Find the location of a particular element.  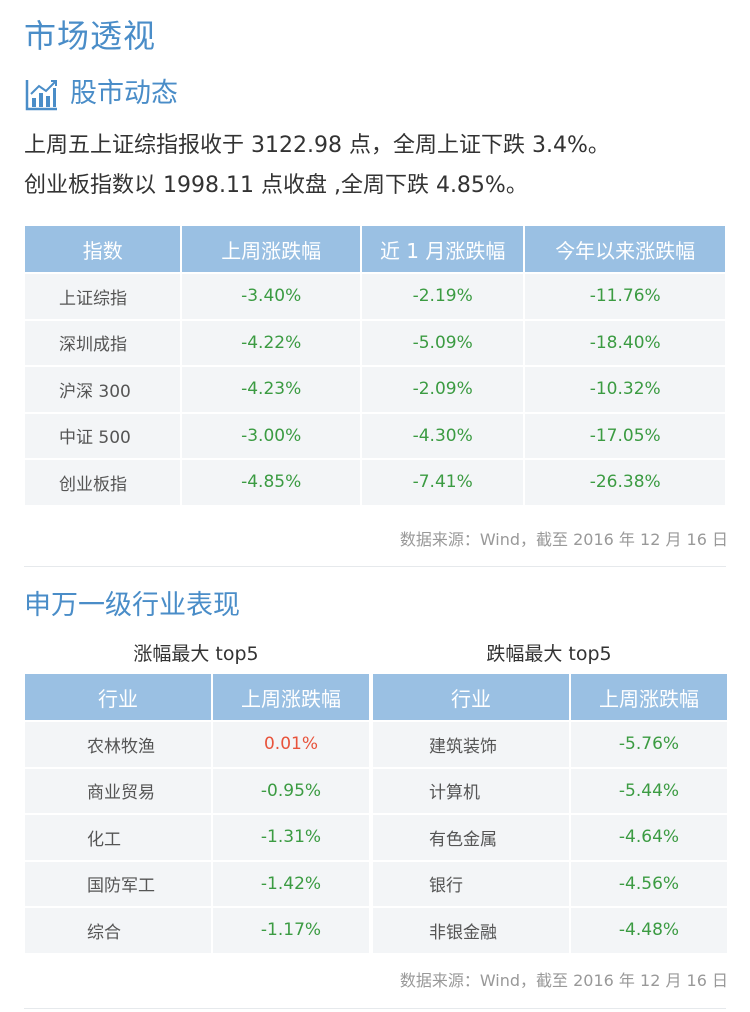

table-row: 中证 500 -3.00% -4.30% -17.05% is located at coordinates (375, 435).